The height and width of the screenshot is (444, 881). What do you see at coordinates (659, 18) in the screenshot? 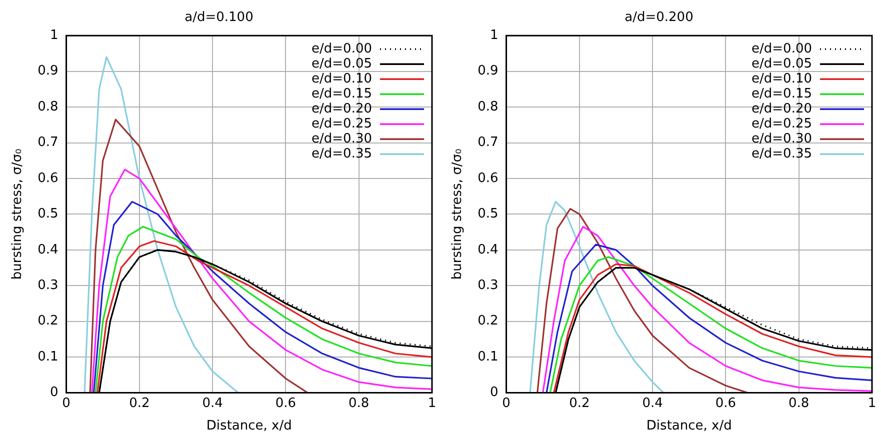
I see `chart-title: a/d=0.200` at bounding box center [659, 18].